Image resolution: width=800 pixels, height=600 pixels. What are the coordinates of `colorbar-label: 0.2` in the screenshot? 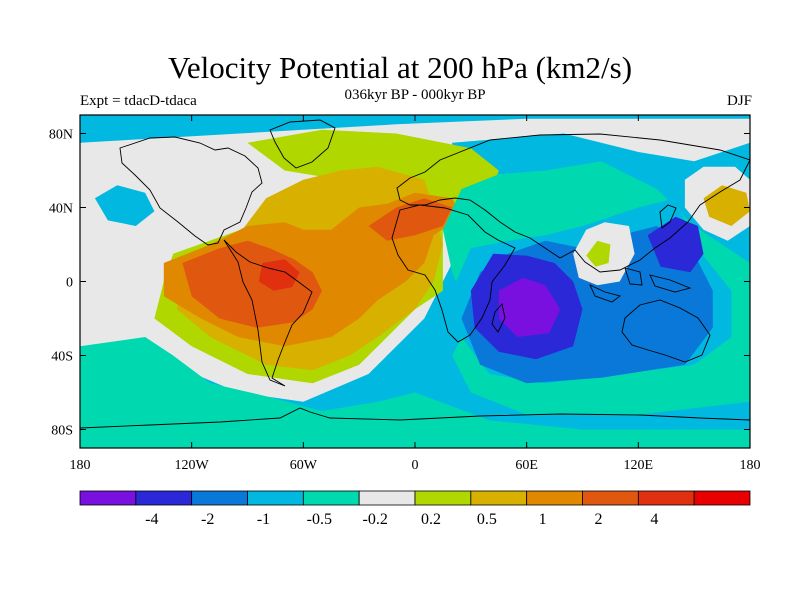 It's located at (431, 519).